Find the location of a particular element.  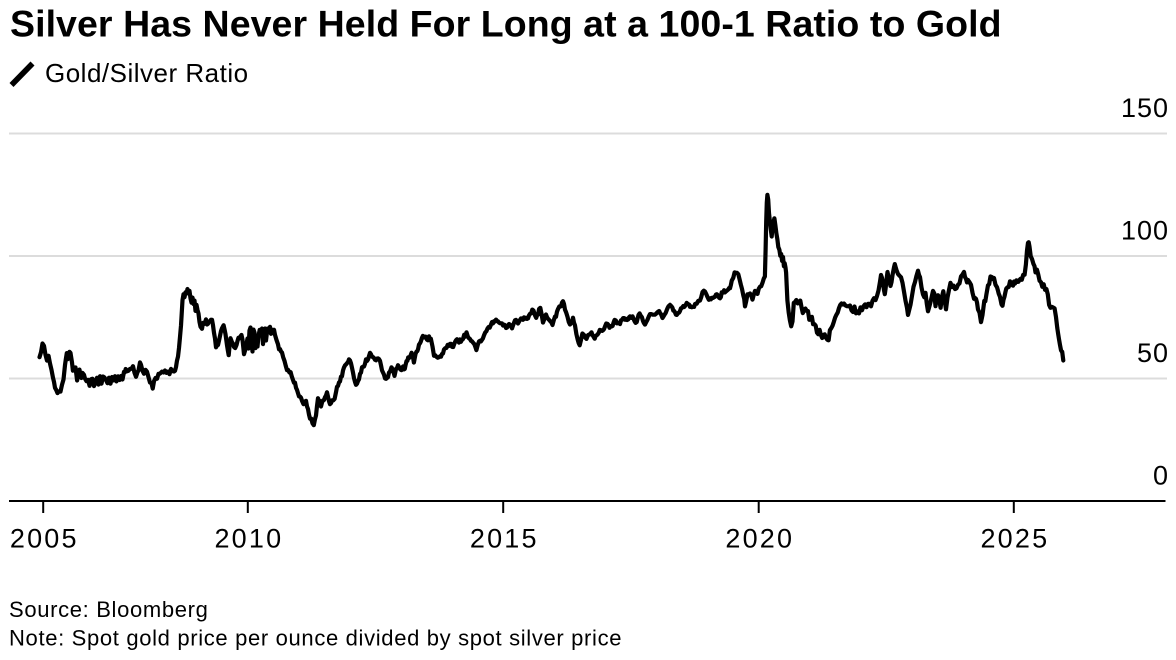

svg-text: 2015 is located at coordinates (504, 539).